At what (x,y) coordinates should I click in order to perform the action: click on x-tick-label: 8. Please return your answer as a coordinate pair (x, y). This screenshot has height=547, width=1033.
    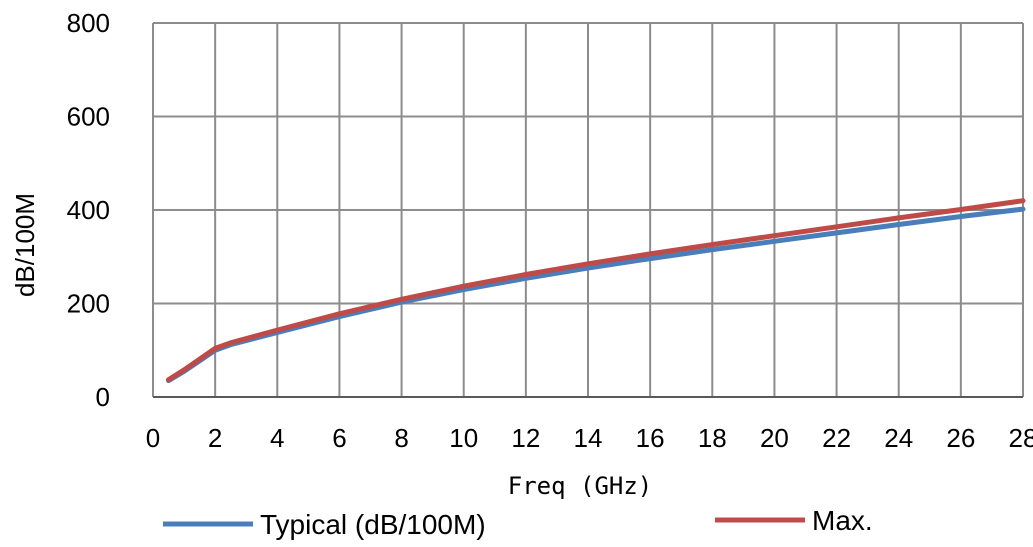
    Looking at the image, I should click on (401, 438).